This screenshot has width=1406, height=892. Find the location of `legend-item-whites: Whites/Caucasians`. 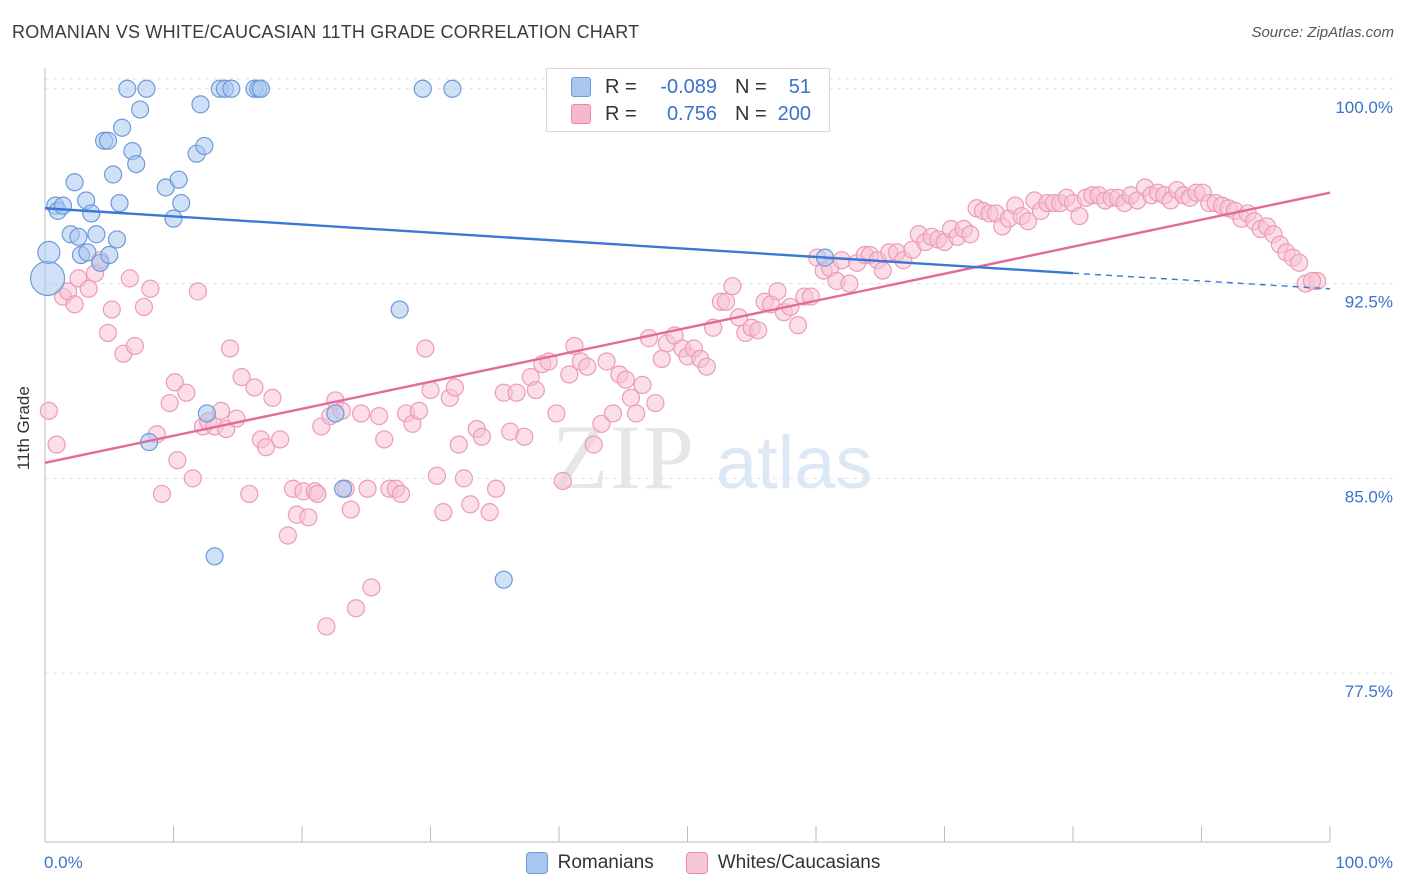

legend-item-whites: Whites/Caucasians is located at coordinates (783, 863).